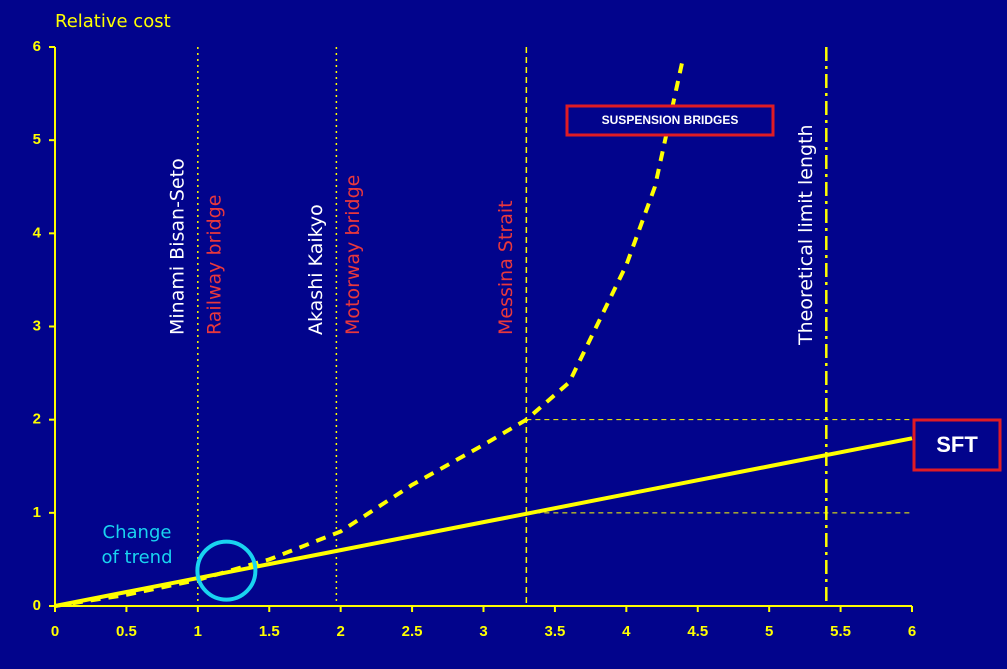 The image size is (1007, 669). Describe the element at coordinates (269, 631) in the screenshot. I see `x-tick-label: 1.5` at that location.